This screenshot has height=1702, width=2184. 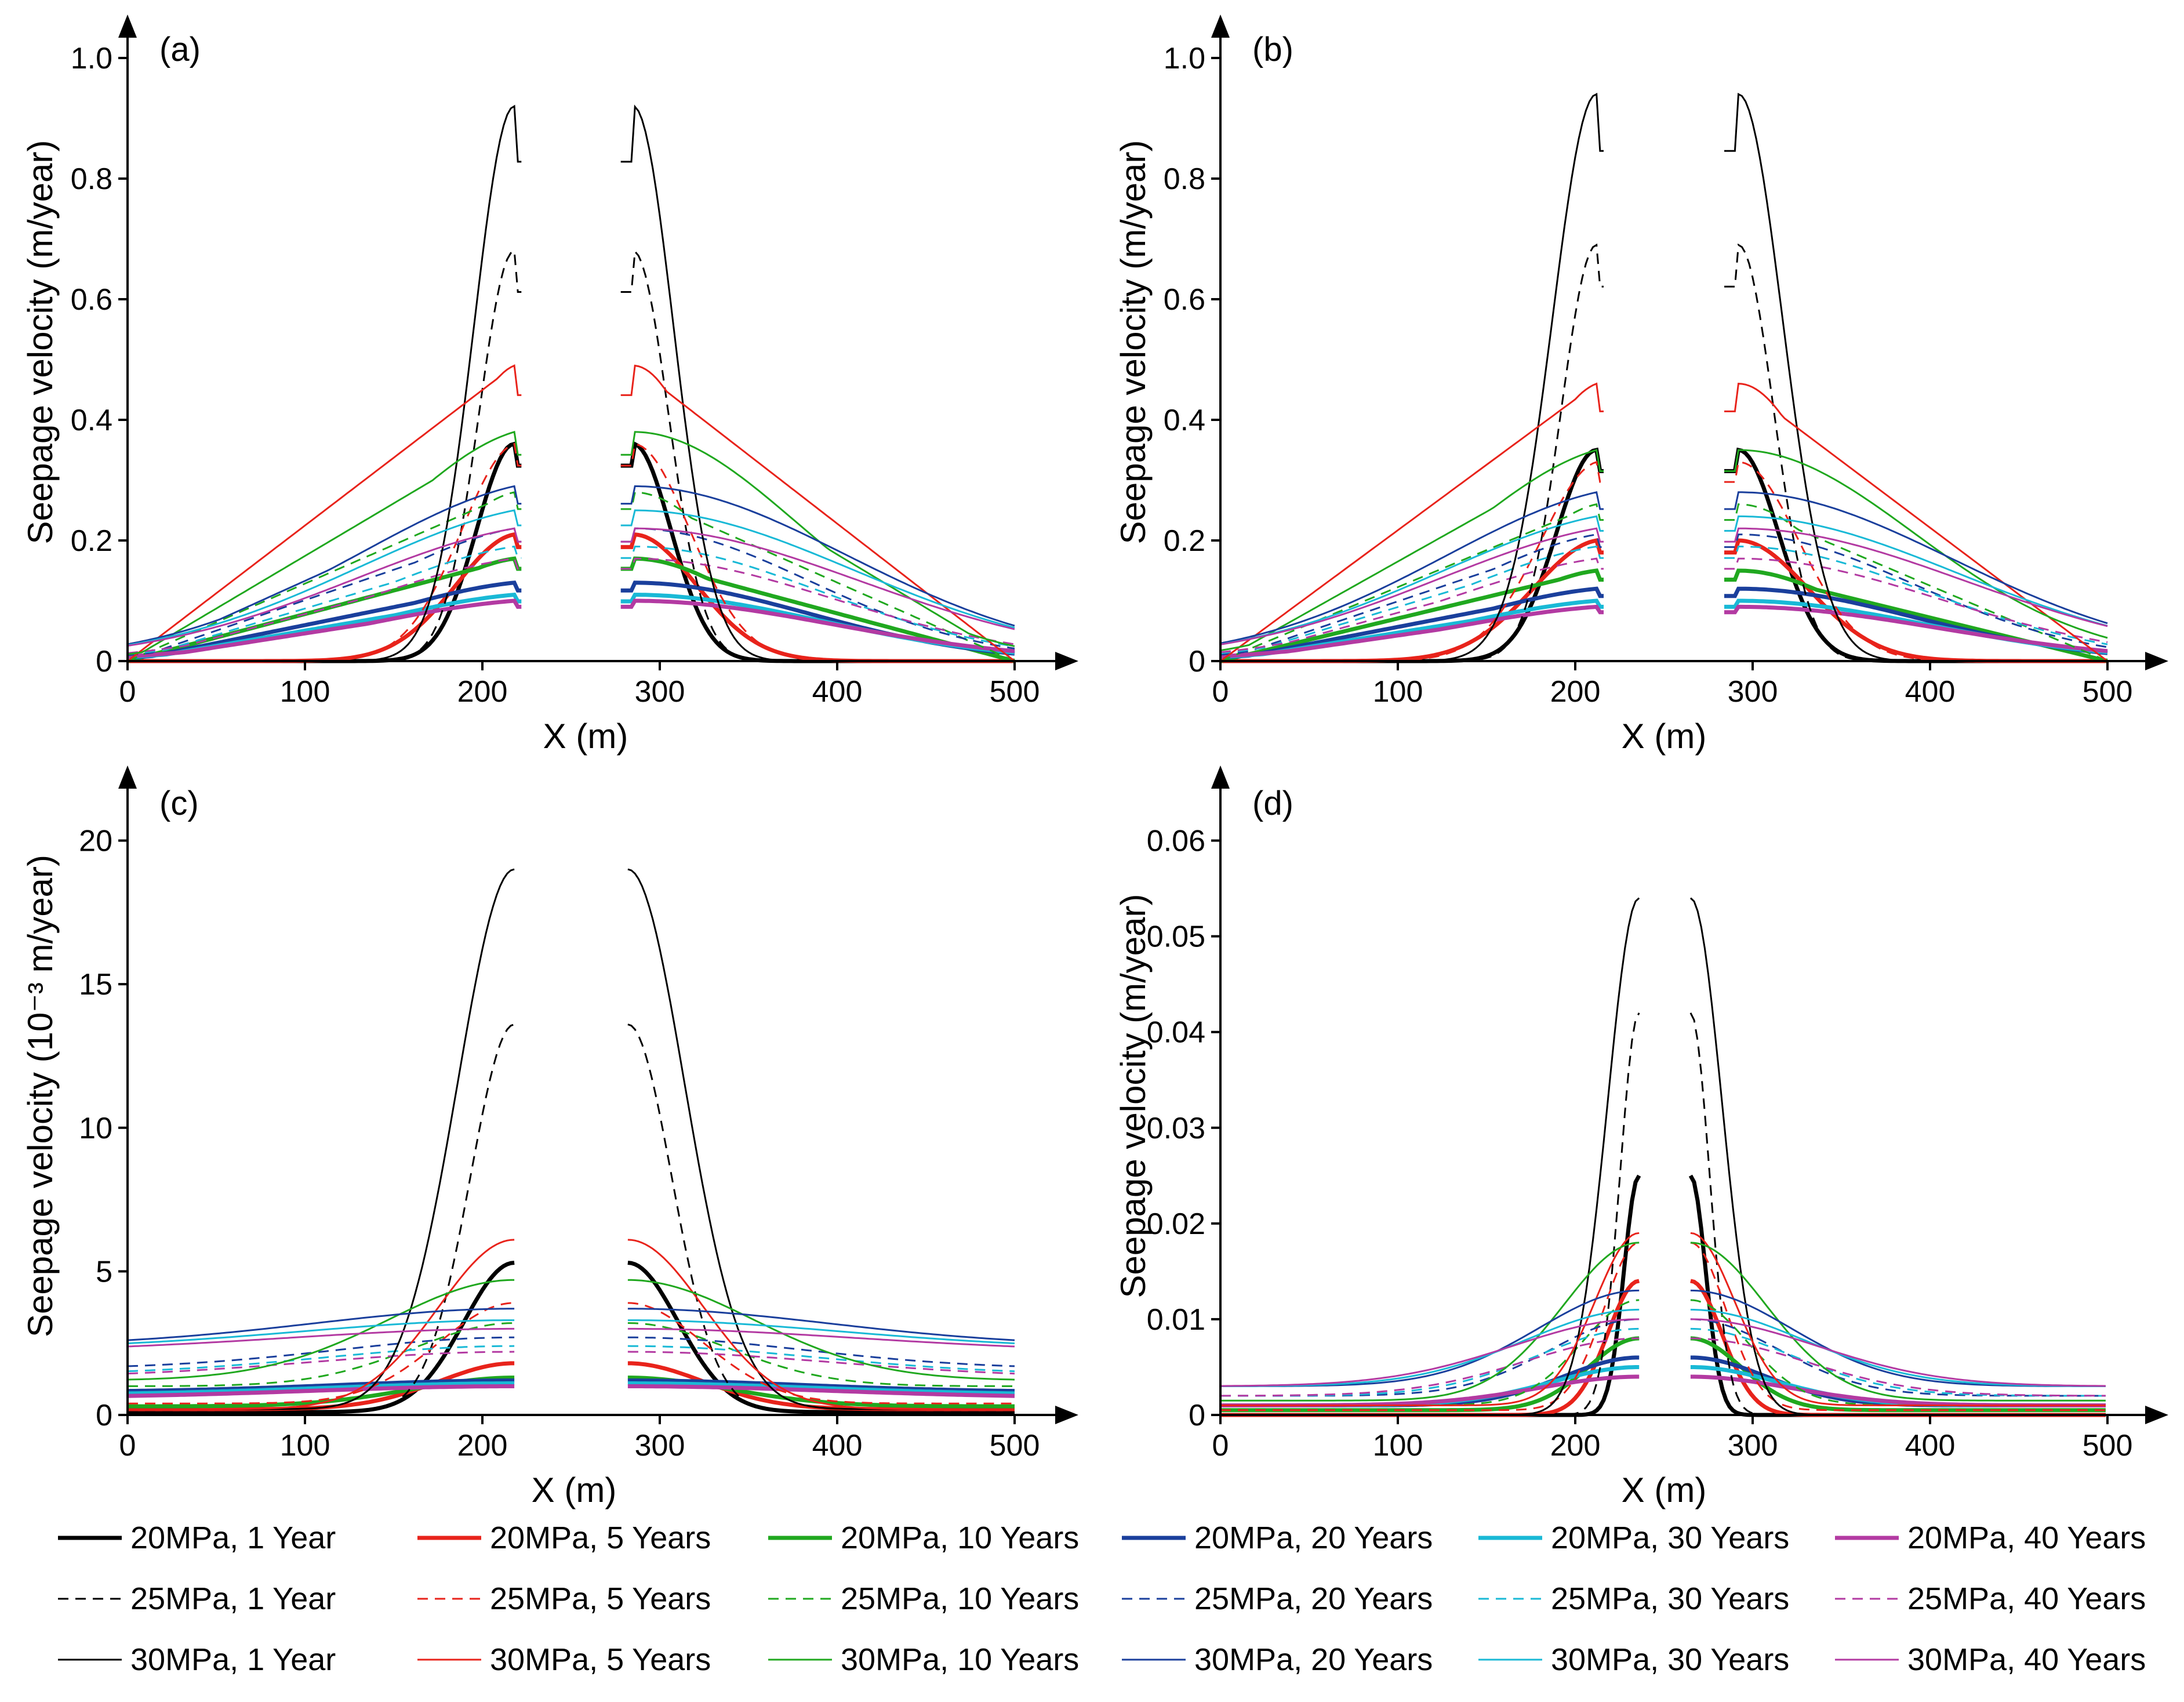 I want to click on y-tick-label: 0.06, so click(x=1176, y=841).